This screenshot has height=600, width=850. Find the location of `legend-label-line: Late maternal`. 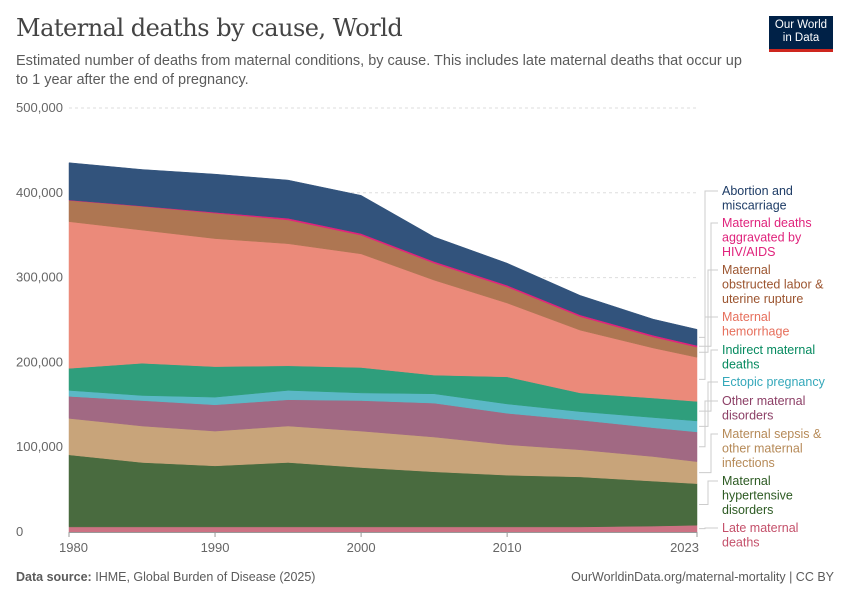

legend-label-line: Late maternal is located at coordinates (760, 528).